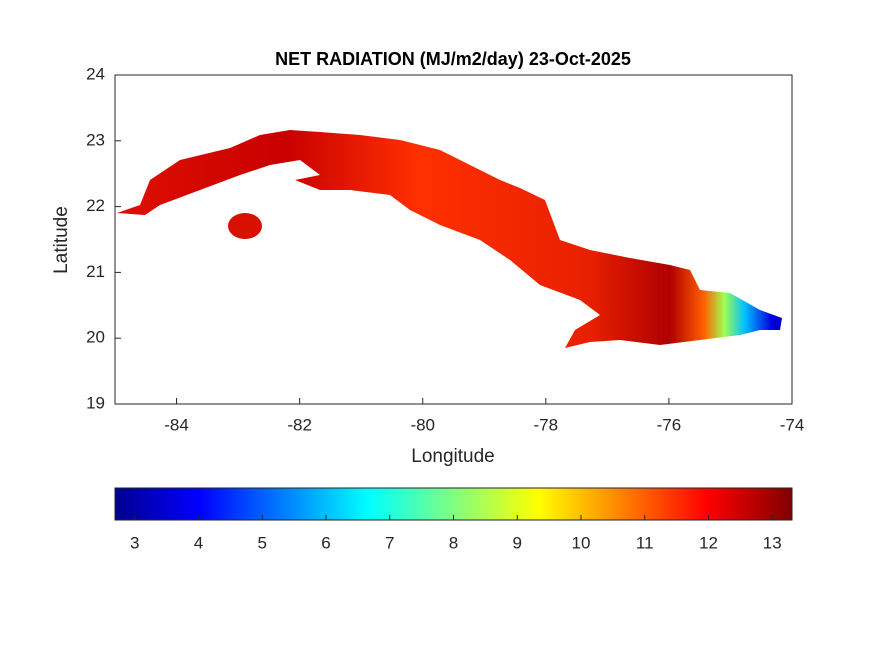 The image size is (875, 656). What do you see at coordinates (452, 456) in the screenshot?
I see `x-axis-label: Longitude` at bounding box center [452, 456].